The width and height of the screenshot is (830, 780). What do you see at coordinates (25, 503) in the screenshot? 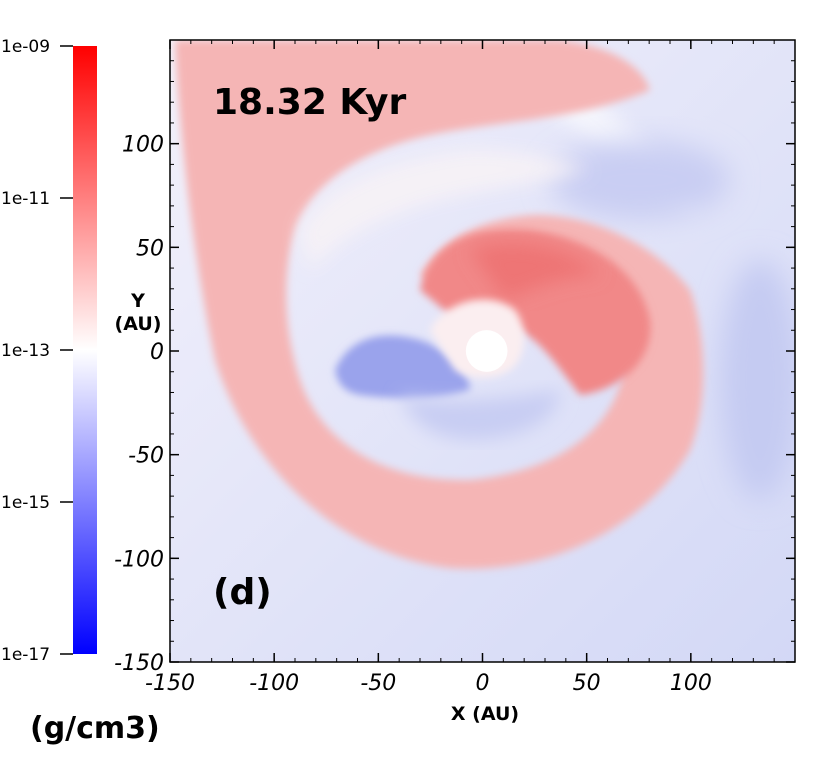
I see `colorbar-tick-label: 1e-15` at bounding box center [25, 503].